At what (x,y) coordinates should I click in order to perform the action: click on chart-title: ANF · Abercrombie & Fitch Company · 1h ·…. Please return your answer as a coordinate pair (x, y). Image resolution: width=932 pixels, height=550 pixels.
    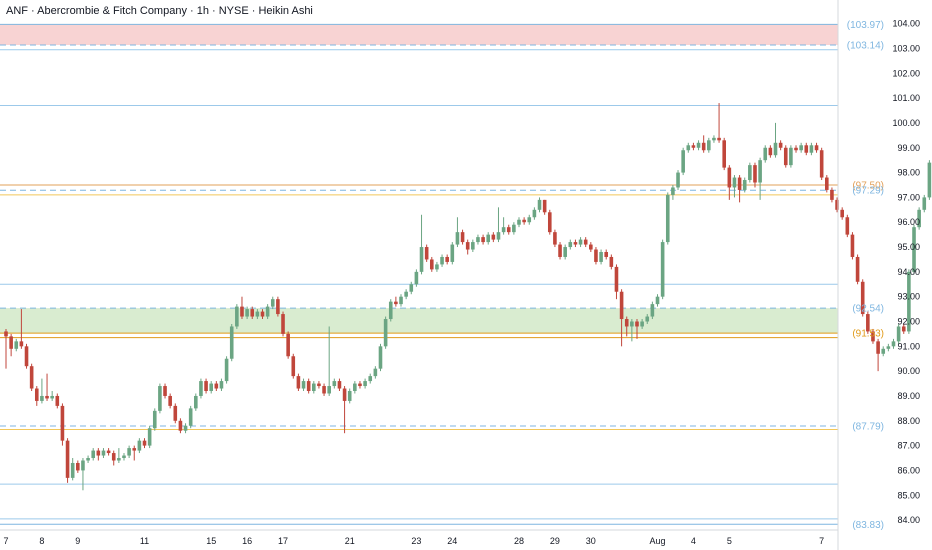
    Looking at the image, I should click on (159, 11).